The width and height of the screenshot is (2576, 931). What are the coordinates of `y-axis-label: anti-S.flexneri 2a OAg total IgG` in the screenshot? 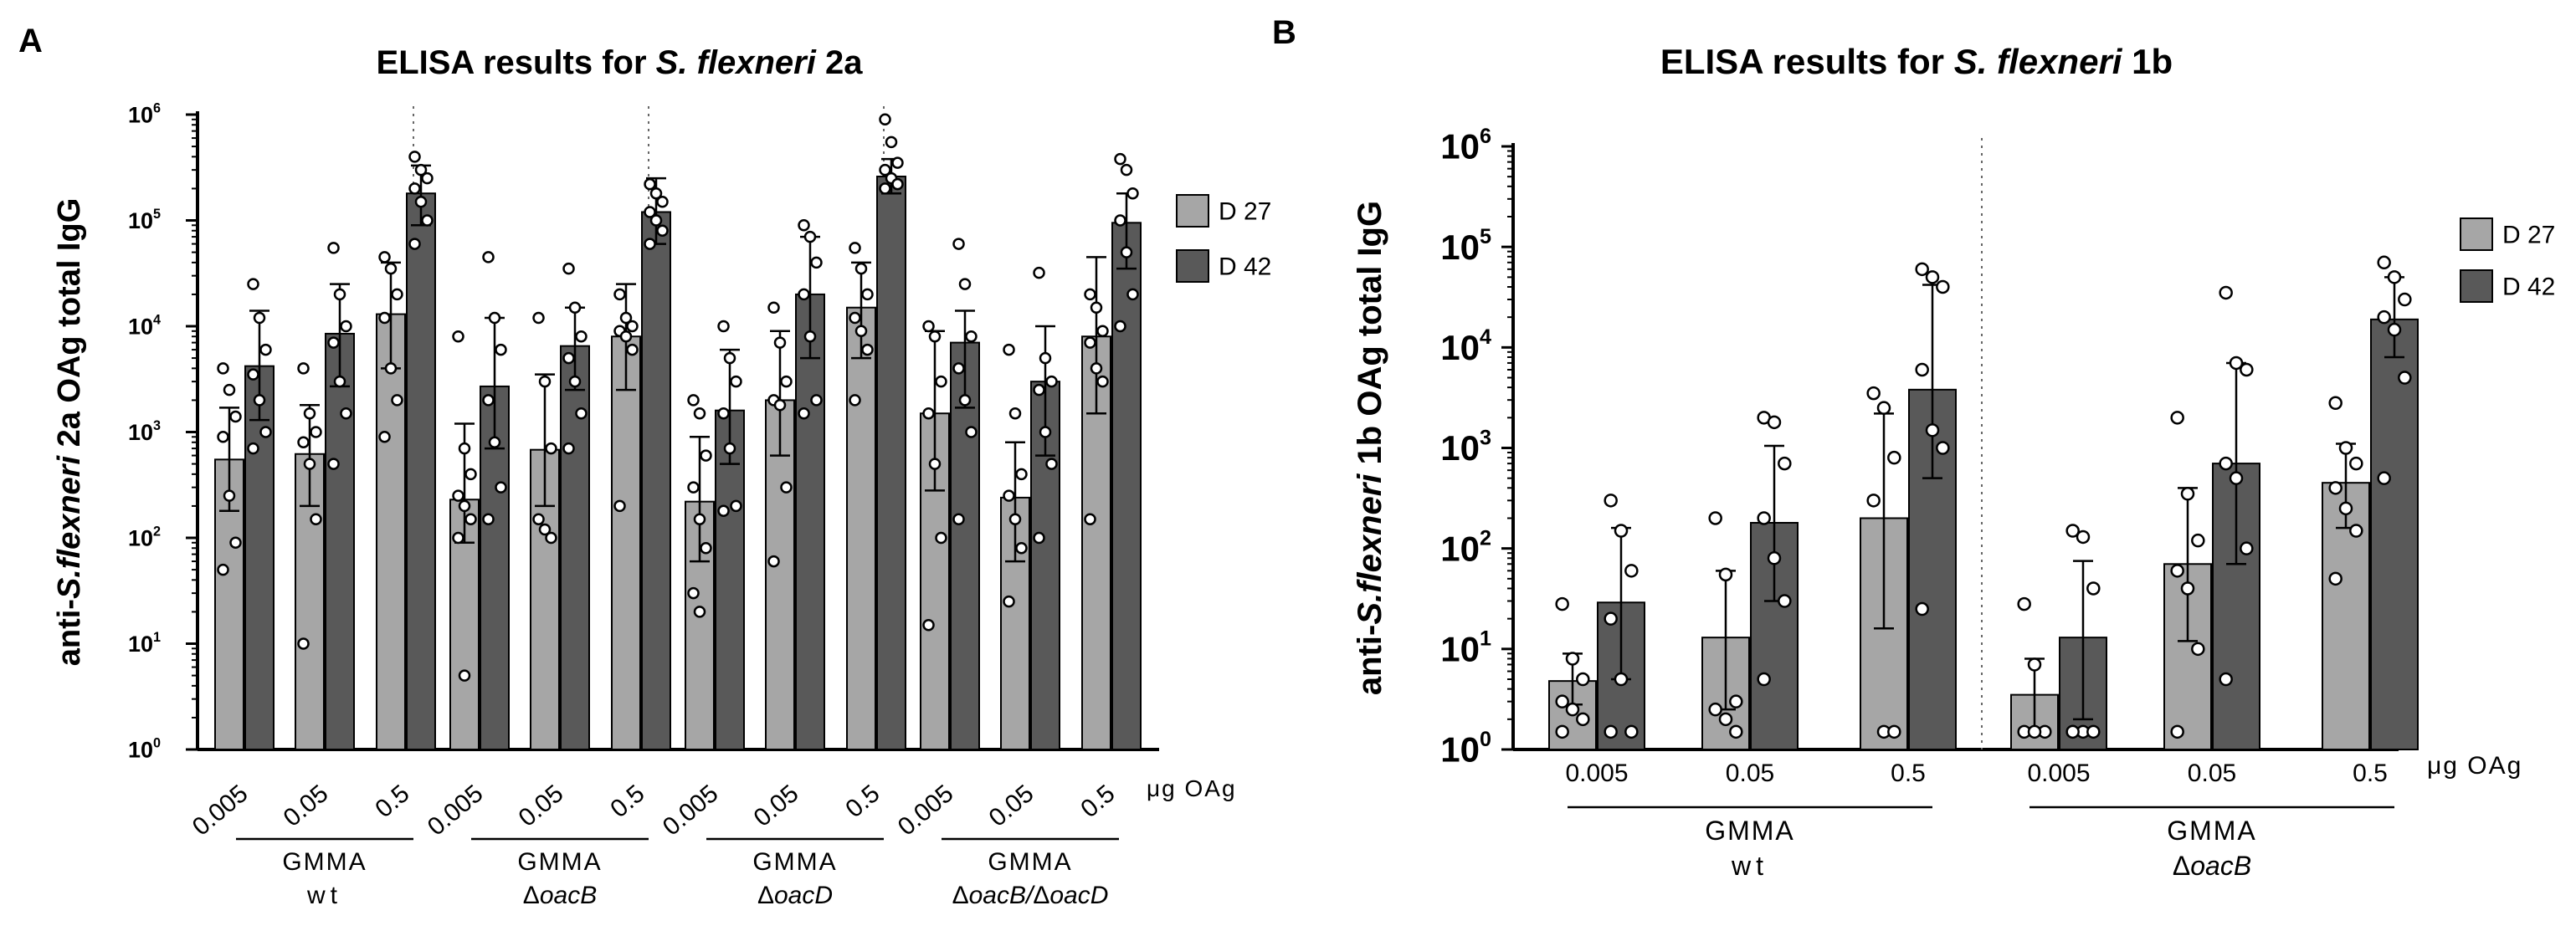 It's located at (69, 433).